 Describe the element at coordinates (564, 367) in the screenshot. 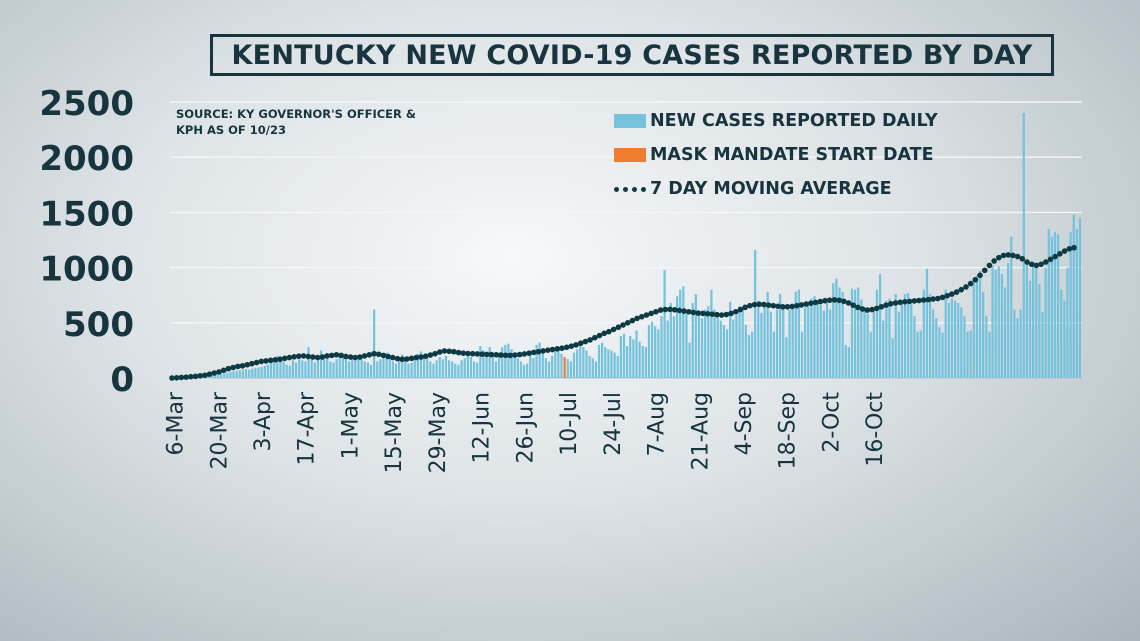

I see `mask-mandate-bar` at that location.